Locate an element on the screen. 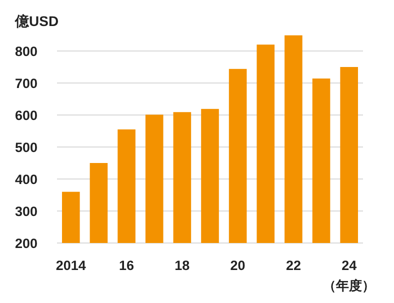  x-tick-label: 24 is located at coordinates (350, 265).